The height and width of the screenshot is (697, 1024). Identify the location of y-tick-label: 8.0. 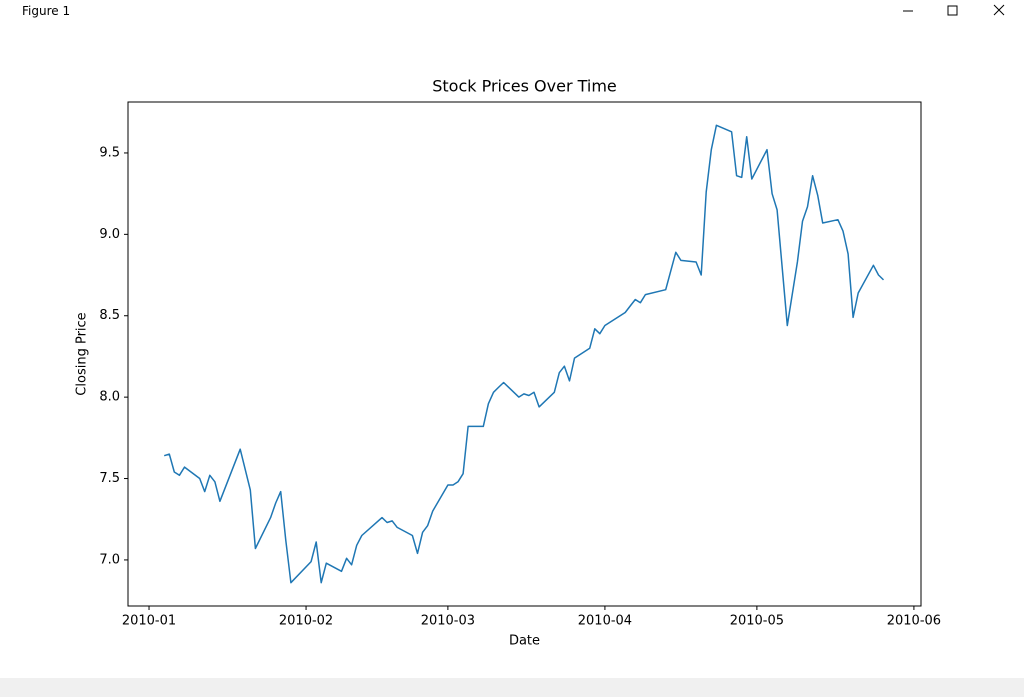
(109, 397).